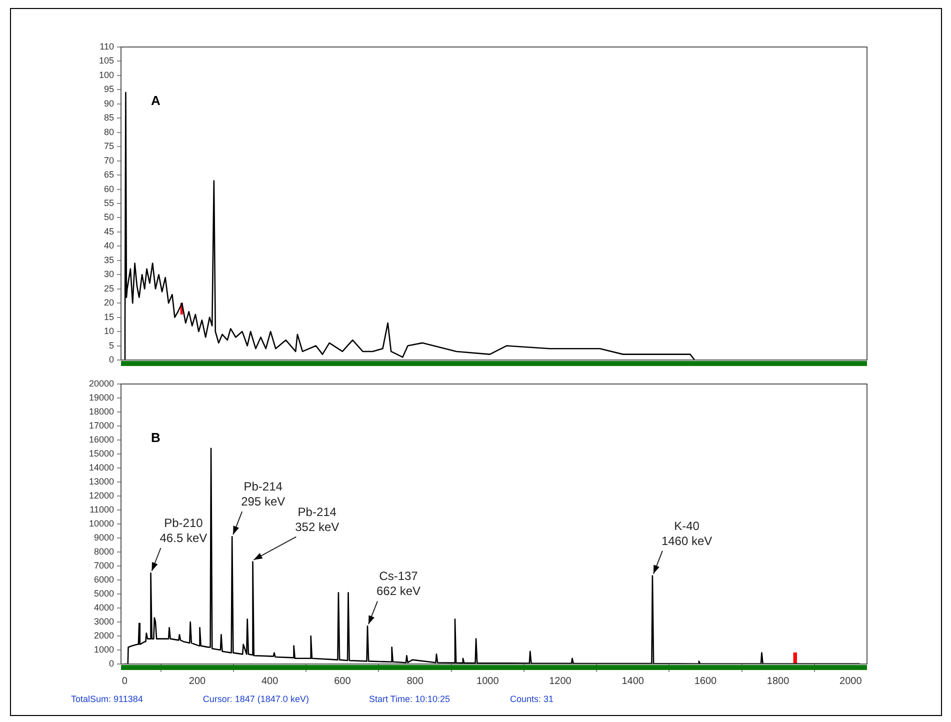 Image resolution: width=951 pixels, height=722 pixels. Describe the element at coordinates (488, 681) in the screenshot. I see `x-tick-label: 1000` at that location.